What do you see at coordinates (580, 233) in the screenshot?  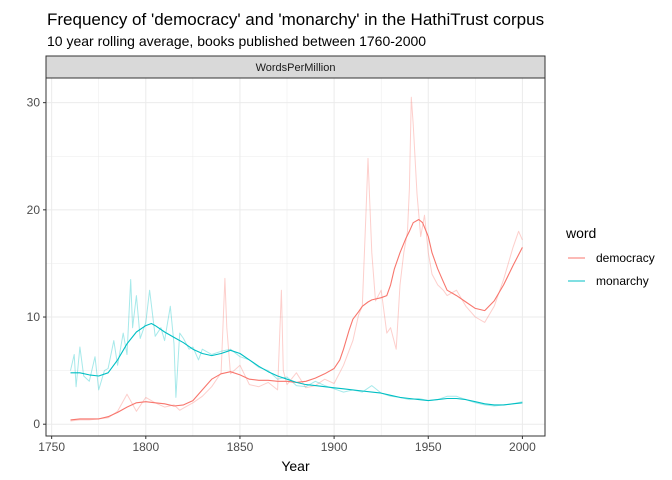 I see `legend-title: word` at bounding box center [580, 233].